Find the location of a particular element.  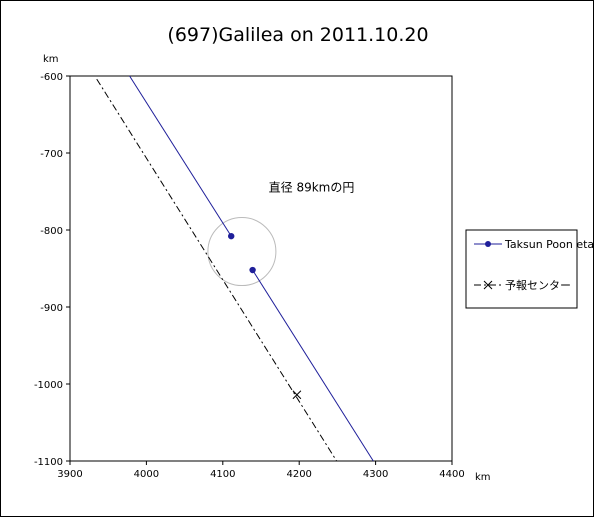

legend-label-series-1: Taksun Poon etal. is located at coordinates (548, 244).